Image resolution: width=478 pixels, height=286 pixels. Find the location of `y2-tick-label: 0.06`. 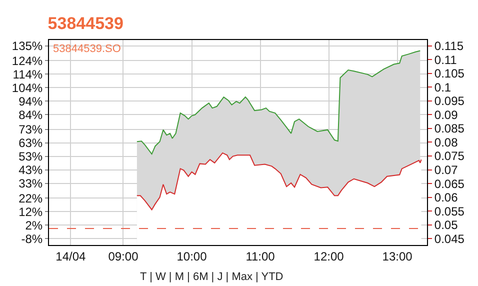

y2-tick-label: 0.06 is located at coordinates (446, 197).